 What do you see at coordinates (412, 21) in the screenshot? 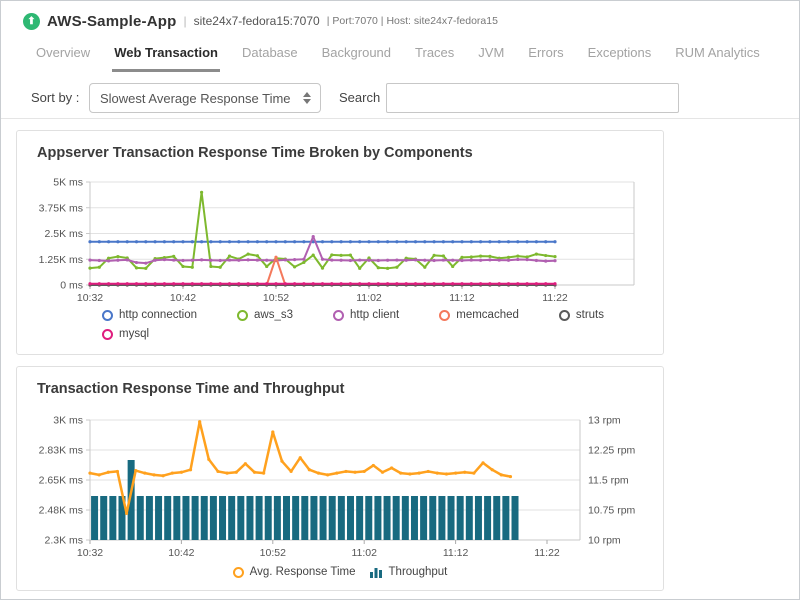
I see `port-host-meta: | Port:7070 | Host: site24x7-fedora15` at bounding box center [412, 21].